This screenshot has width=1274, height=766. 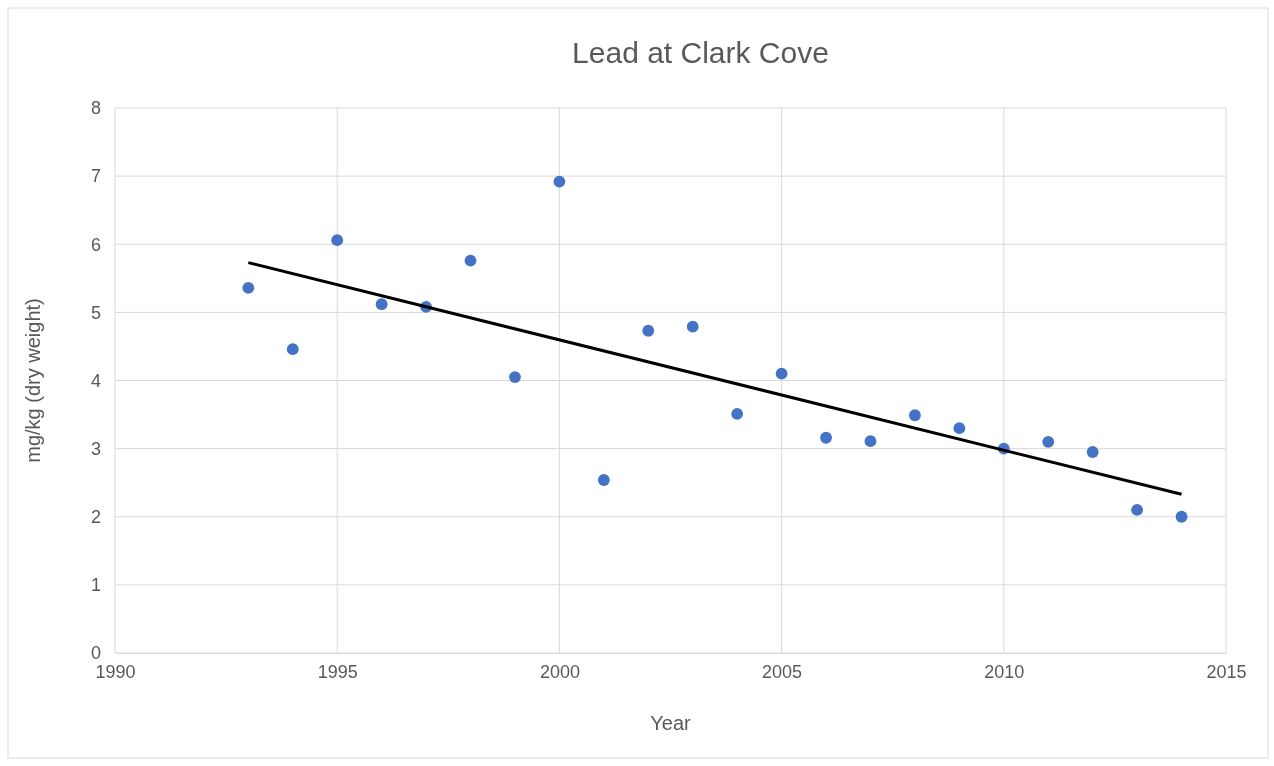 What do you see at coordinates (95, 380) in the screenshot?
I see `y-tick-label: 4` at bounding box center [95, 380].